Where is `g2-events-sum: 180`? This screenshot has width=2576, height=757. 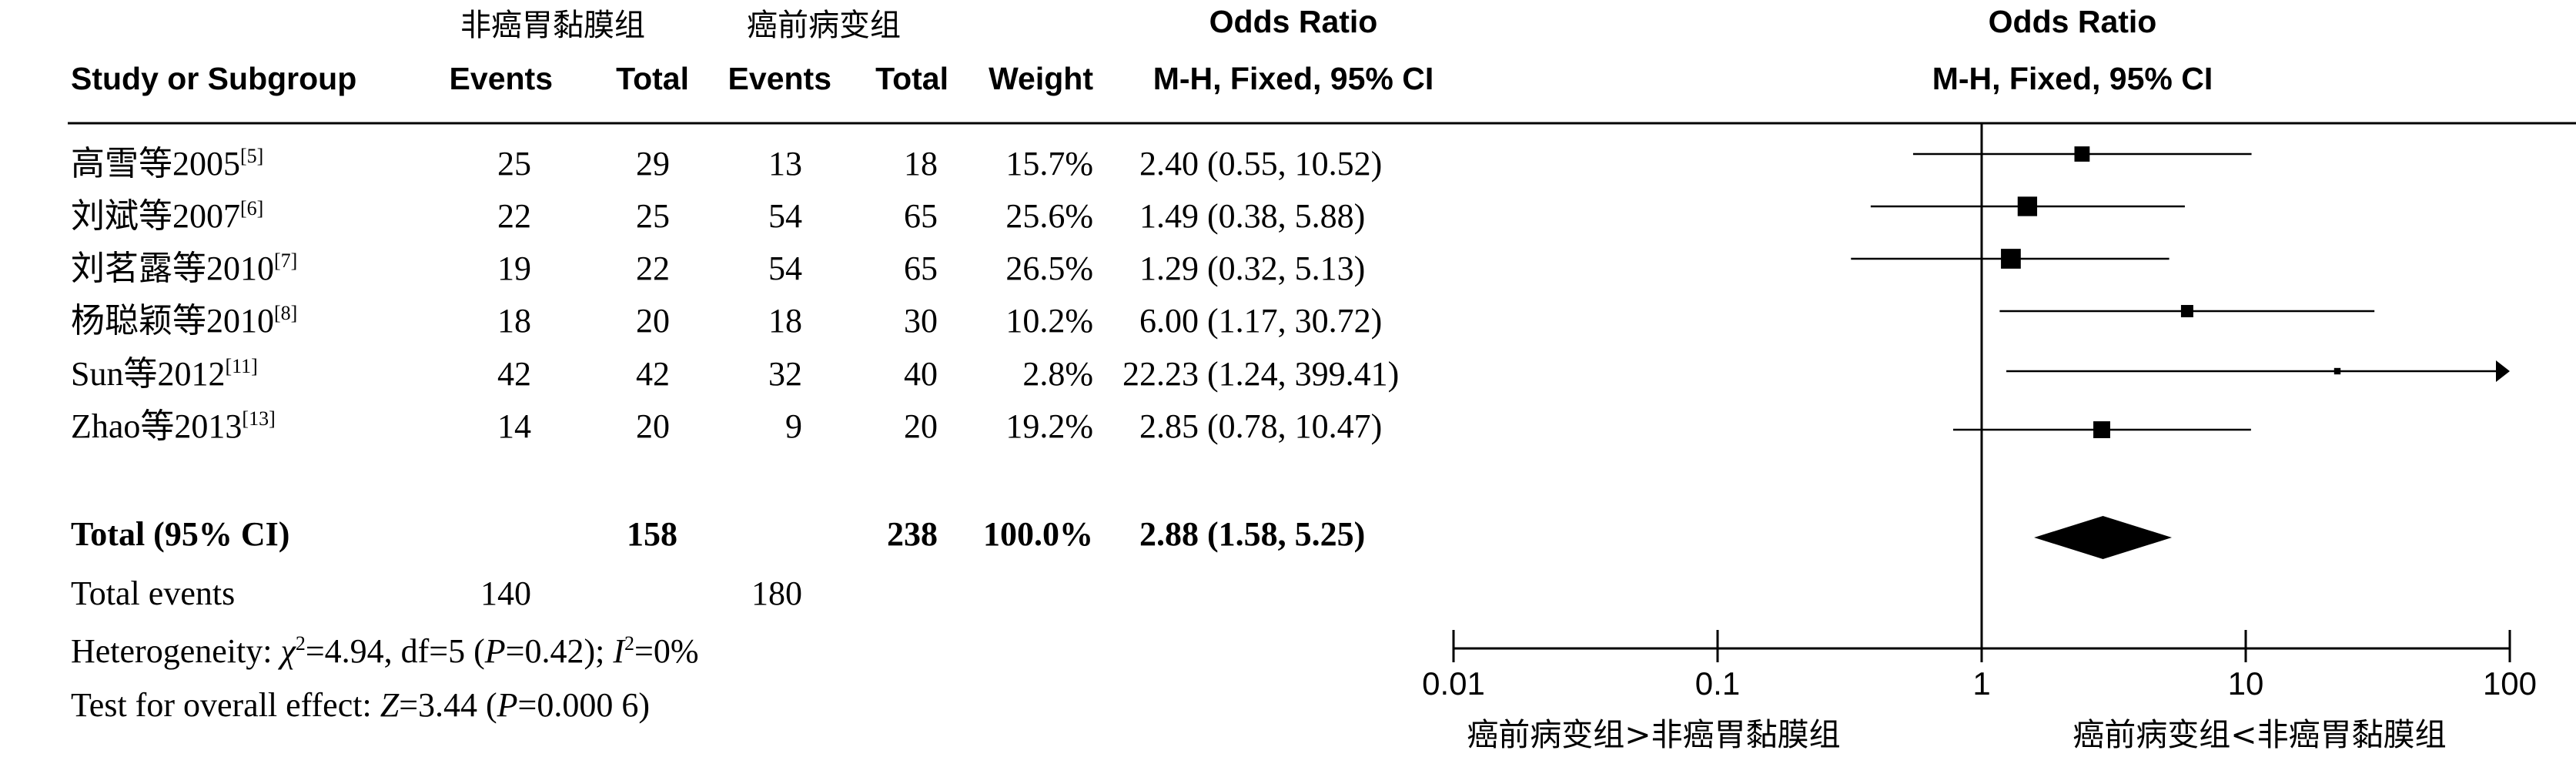
g2-events-sum: 180 is located at coordinates (776, 593).